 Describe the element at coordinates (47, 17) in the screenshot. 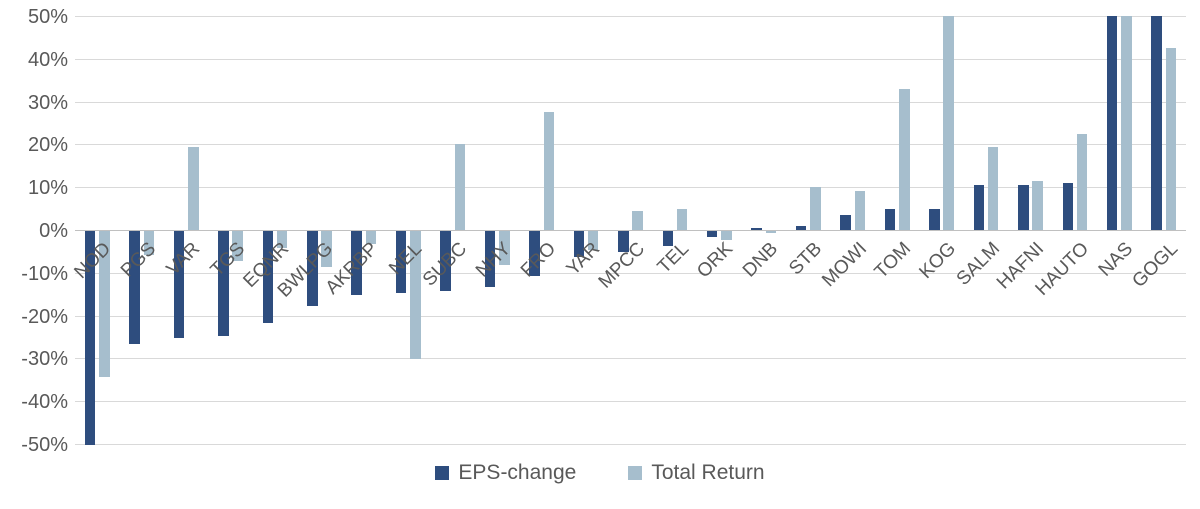

I see `y-tick-label: 50%` at that location.